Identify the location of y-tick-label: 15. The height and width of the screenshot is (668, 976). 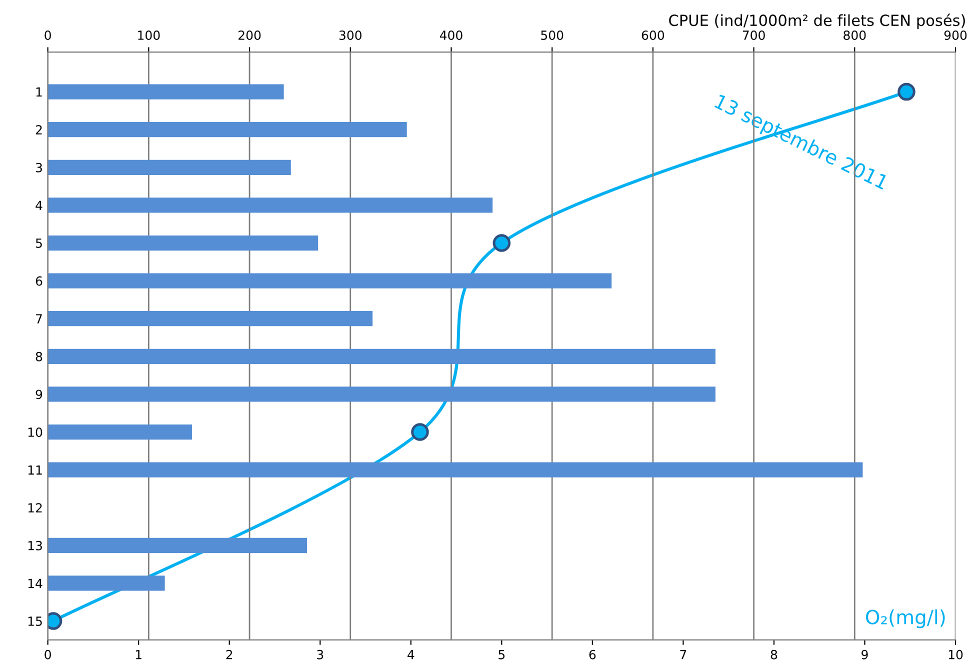
(35, 621).